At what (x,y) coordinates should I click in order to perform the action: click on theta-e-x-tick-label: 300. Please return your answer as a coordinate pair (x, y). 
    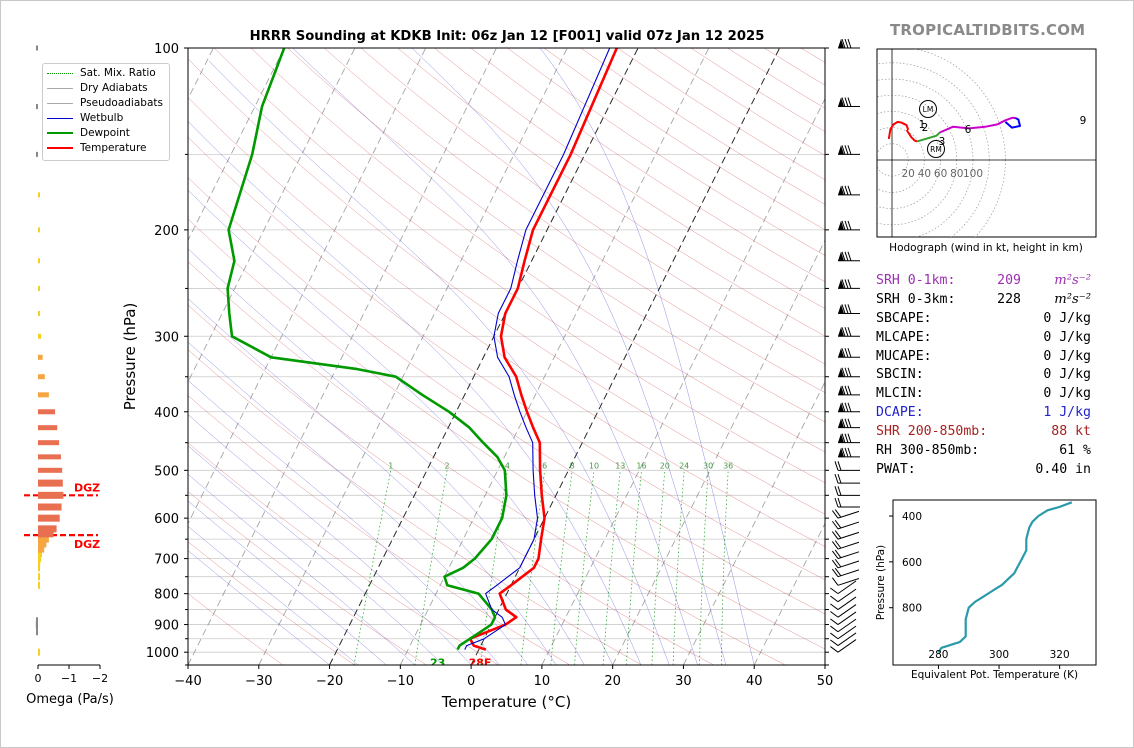
    Looking at the image, I should click on (999, 655).